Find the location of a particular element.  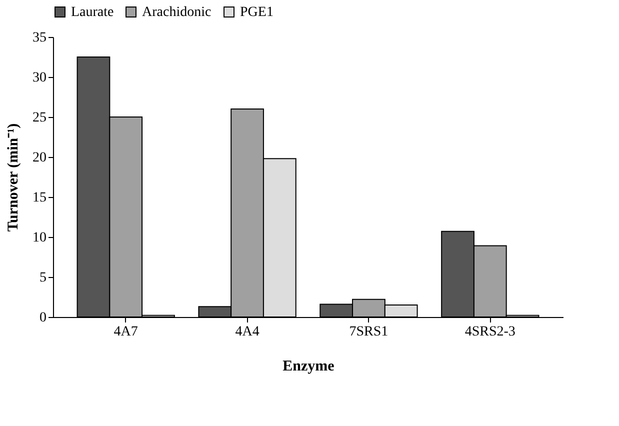

y-tick-label: 30 is located at coordinates (39, 78).